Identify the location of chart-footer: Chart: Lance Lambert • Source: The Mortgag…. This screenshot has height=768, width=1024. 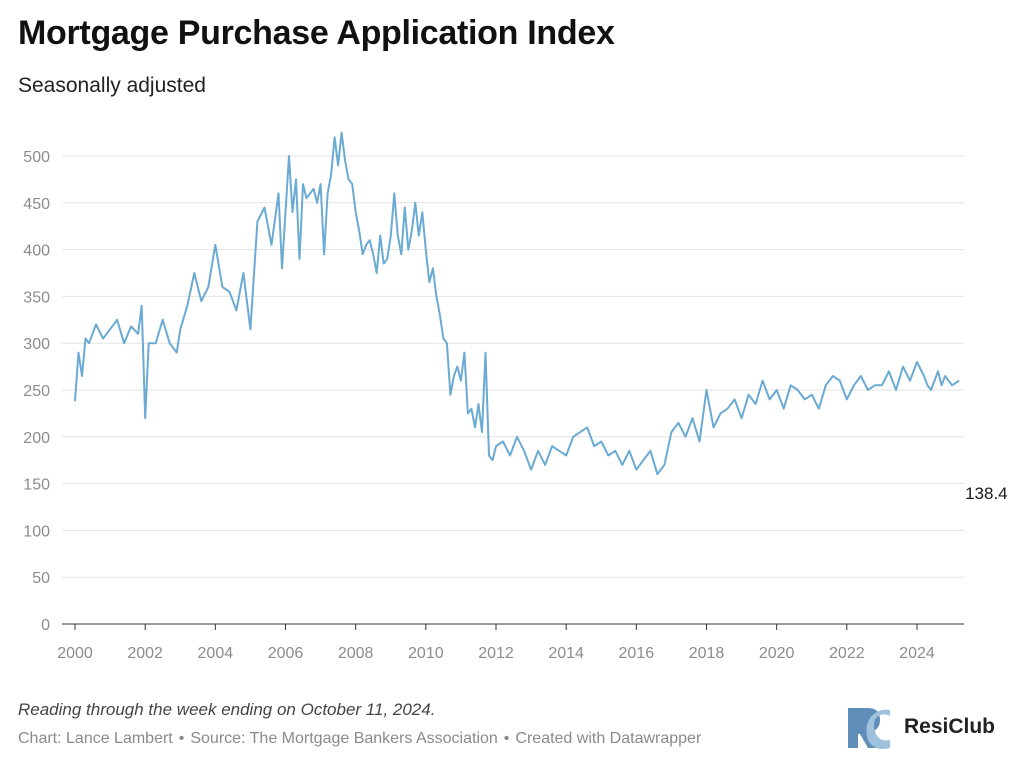
(359, 739).